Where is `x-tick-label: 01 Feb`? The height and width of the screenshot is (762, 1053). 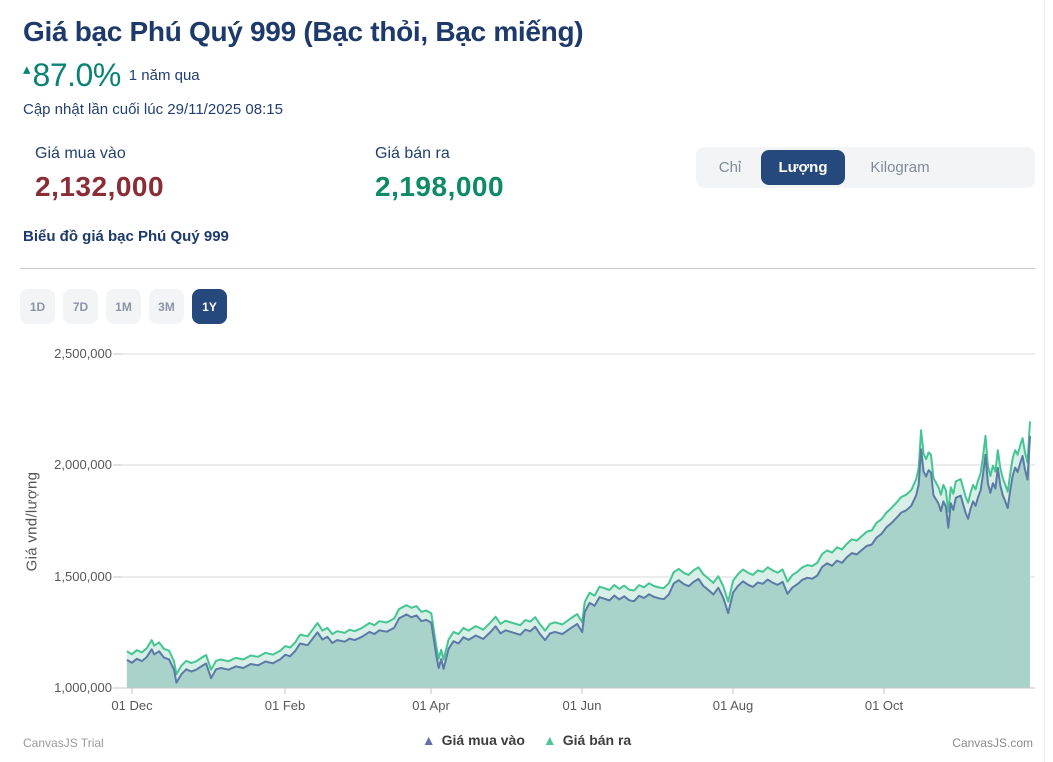
x-tick-label: 01 Feb is located at coordinates (285, 705).